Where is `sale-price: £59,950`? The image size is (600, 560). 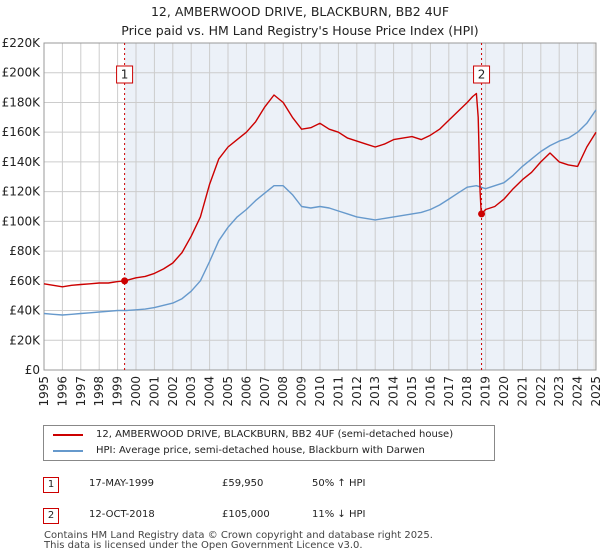
sale-price: £59,950 is located at coordinates (243, 483).